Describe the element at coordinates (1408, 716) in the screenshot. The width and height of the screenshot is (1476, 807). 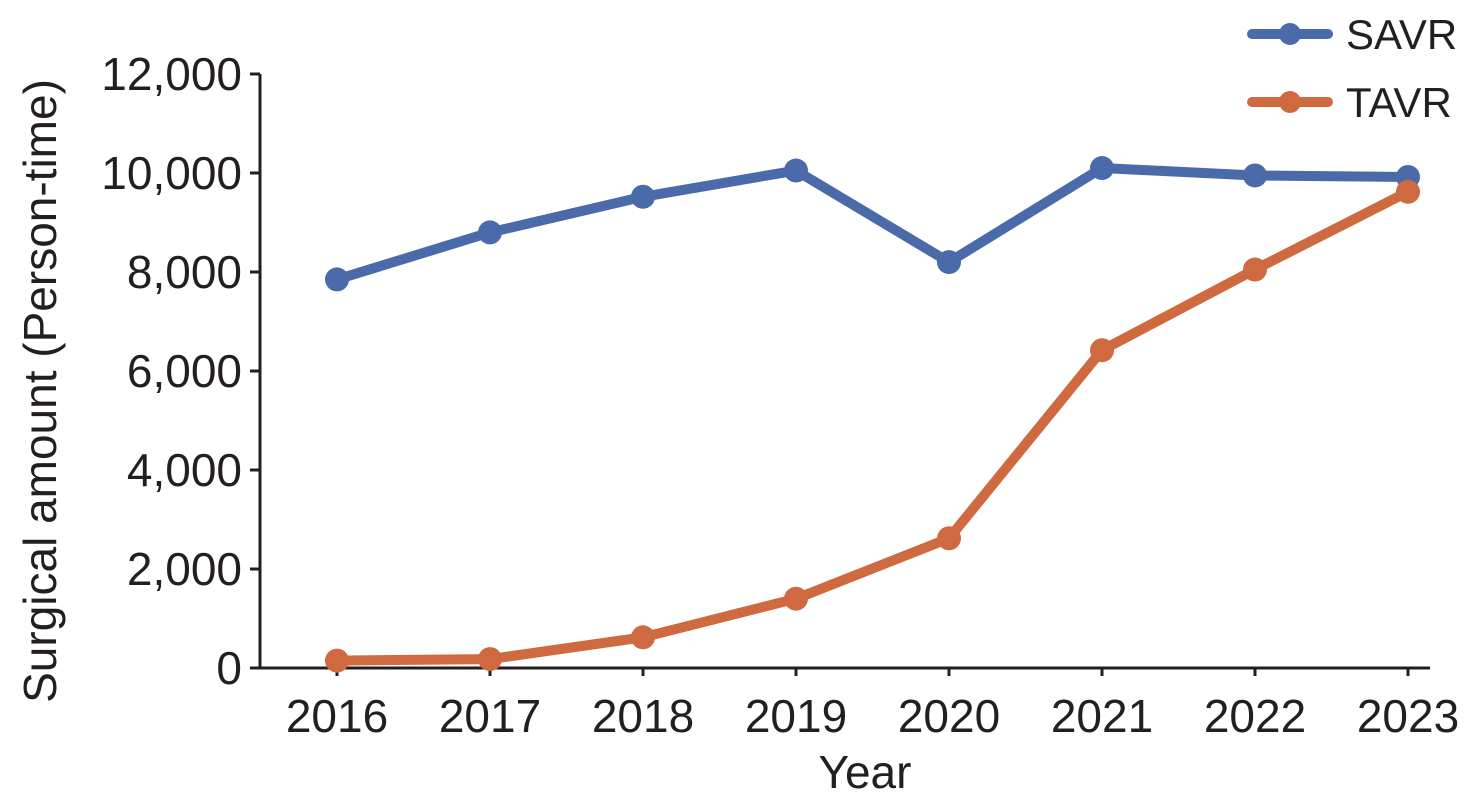
I see `x-tick-label: 2023` at that location.